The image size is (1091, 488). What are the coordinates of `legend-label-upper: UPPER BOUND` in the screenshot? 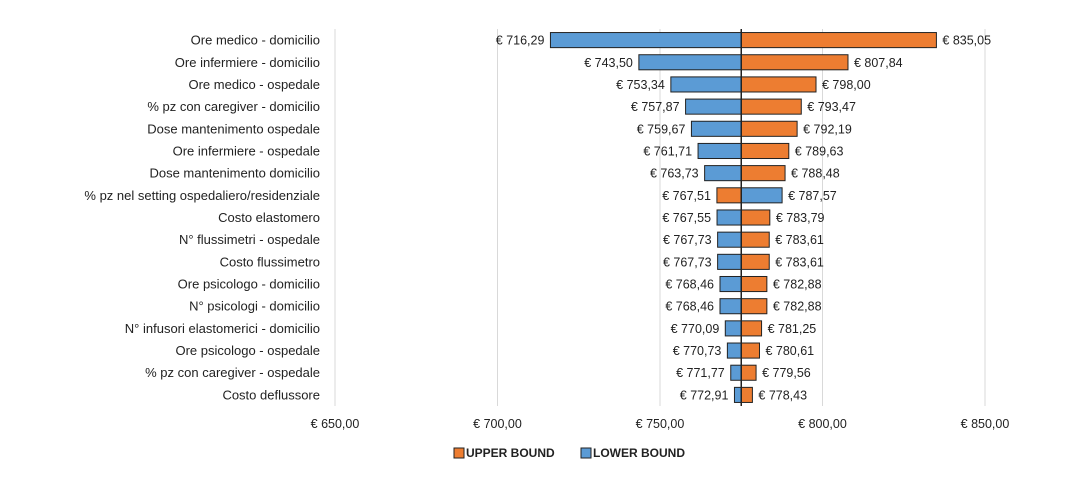 It's located at (510, 453).